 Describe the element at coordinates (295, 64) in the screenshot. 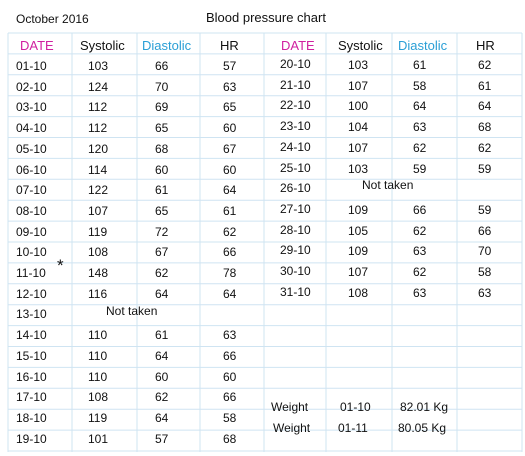

I see `row-date: 20-10` at that location.